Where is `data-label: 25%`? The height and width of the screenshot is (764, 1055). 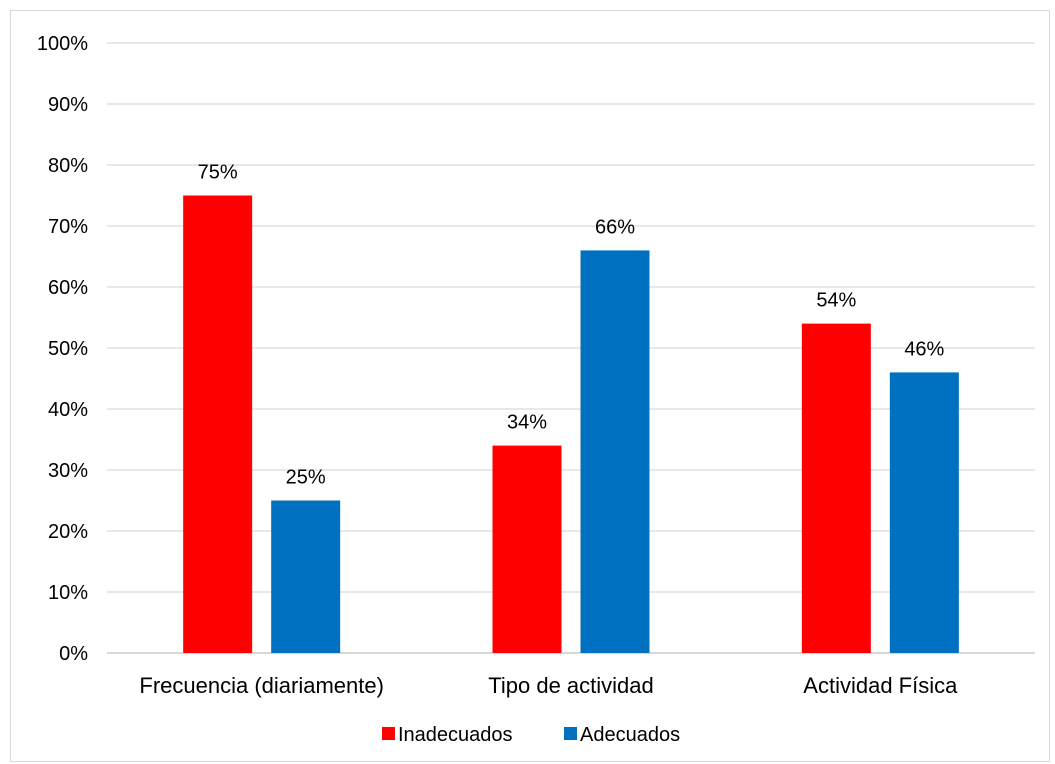 data-label: 25% is located at coordinates (306, 478).